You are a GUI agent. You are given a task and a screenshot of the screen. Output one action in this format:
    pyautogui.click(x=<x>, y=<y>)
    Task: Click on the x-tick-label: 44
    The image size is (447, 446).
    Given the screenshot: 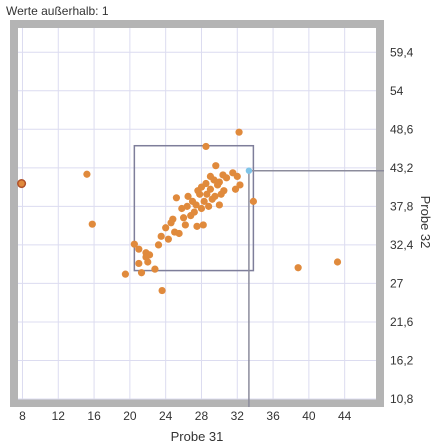 What is the action you would take?
    pyautogui.click(x=345, y=416)
    